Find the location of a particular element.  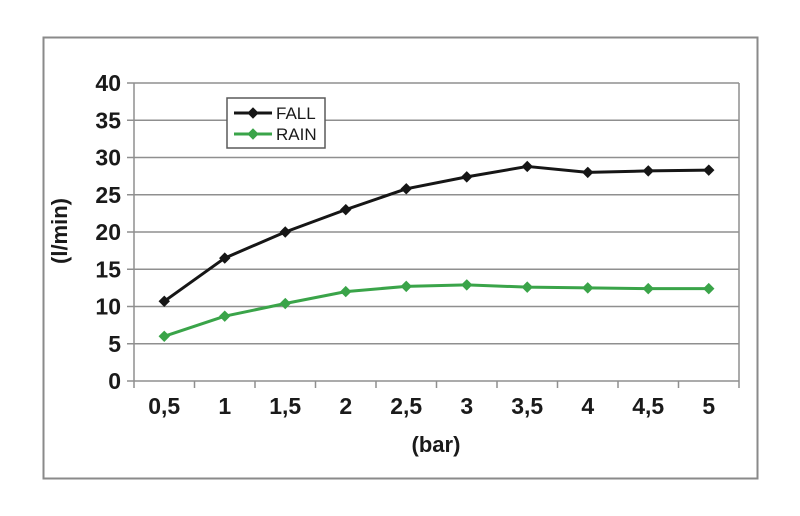

legend-marker-fall is located at coordinates (253, 113).